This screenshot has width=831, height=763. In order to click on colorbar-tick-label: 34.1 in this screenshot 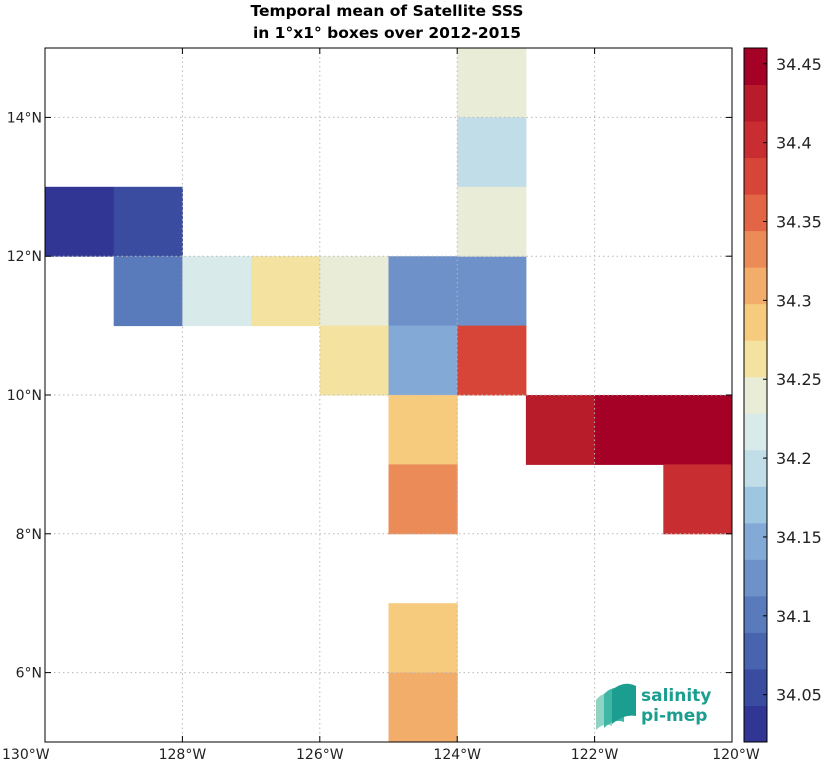, I will do `click(794, 616)`.